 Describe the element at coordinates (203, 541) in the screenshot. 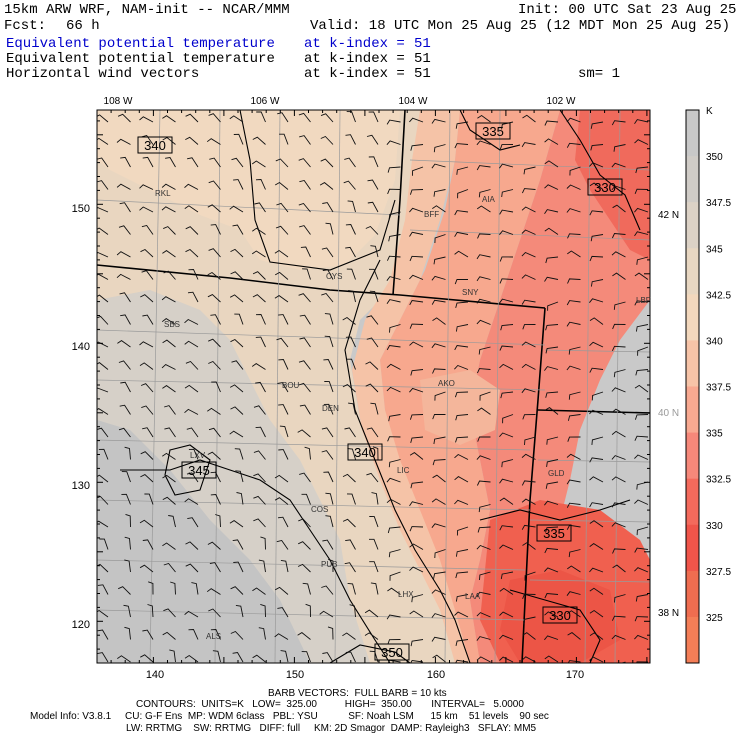

I see `field-fill-gray-core` at that location.